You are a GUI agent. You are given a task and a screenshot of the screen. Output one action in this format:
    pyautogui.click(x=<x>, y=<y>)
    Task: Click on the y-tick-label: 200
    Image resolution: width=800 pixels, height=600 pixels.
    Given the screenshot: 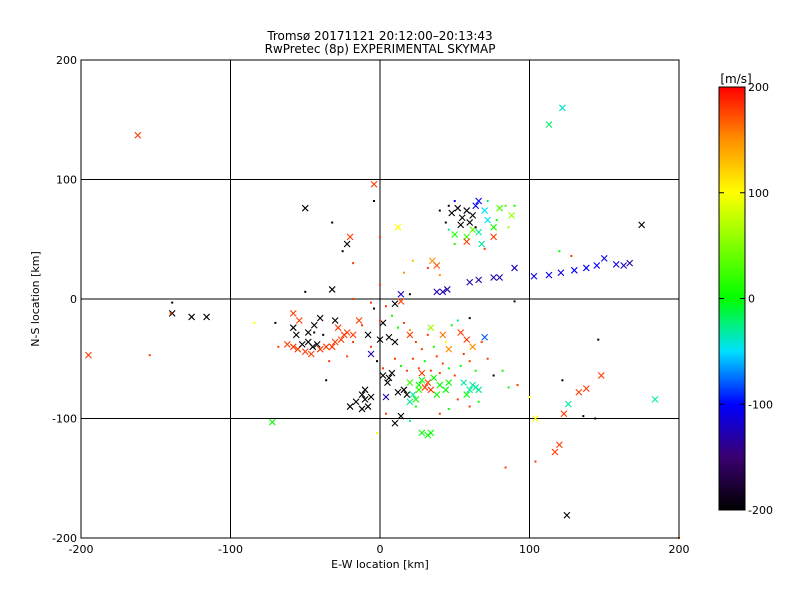 What is the action you would take?
    pyautogui.click(x=66, y=60)
    